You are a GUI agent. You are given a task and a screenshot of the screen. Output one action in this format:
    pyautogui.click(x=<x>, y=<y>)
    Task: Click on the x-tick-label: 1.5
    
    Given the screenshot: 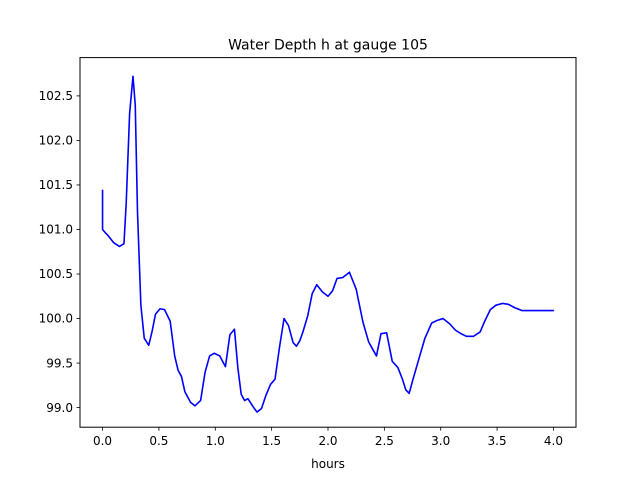 What is the action you would take?
    pyautogui.click(x=271, y=441)
    